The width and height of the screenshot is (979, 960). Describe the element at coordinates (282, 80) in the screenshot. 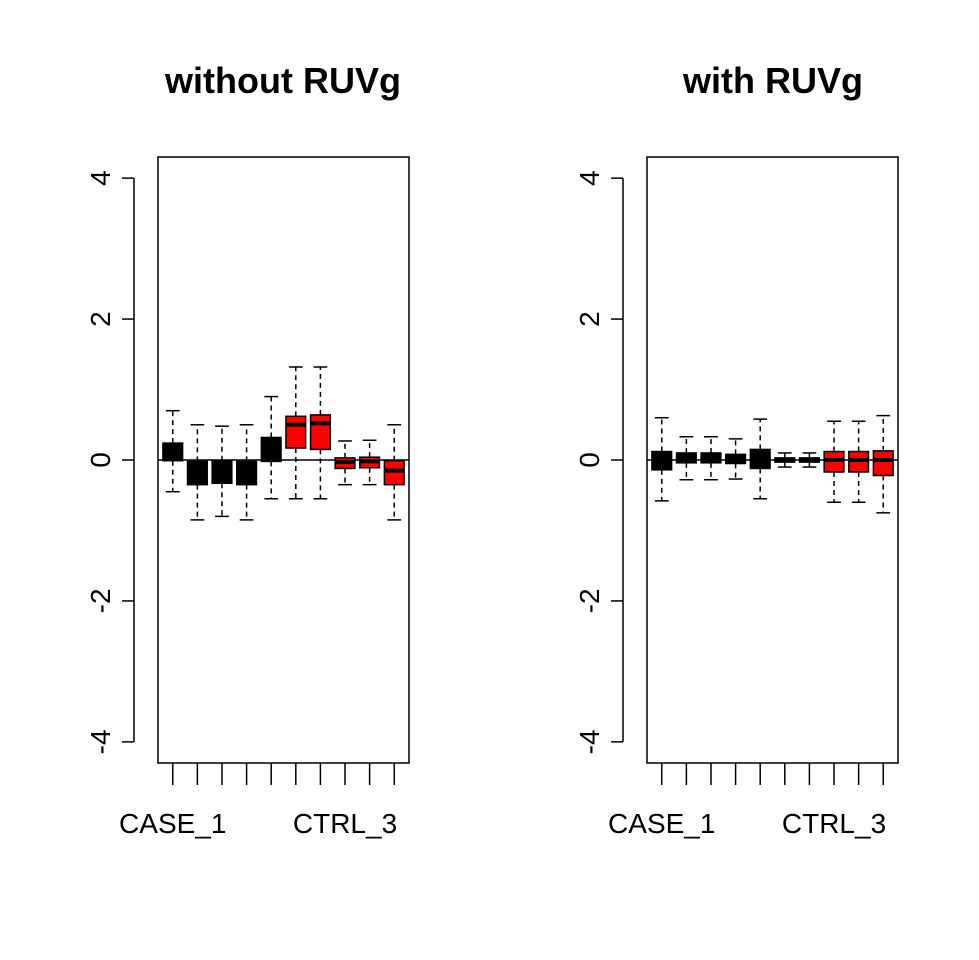

I see `chart-title: without RUVg` at that location.